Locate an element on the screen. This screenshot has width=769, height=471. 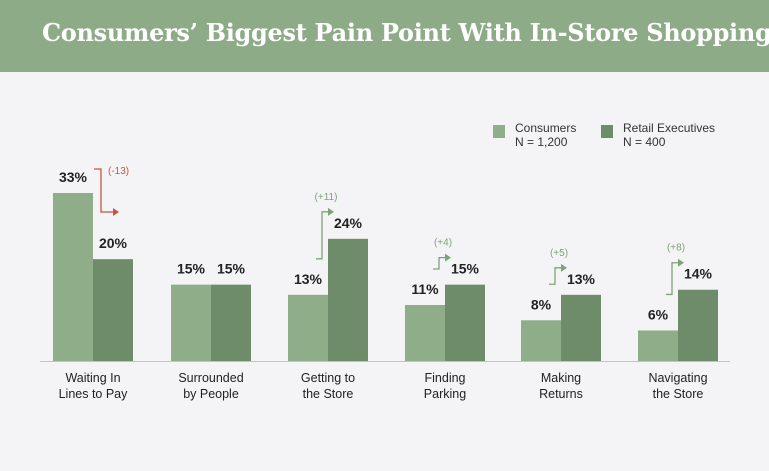
category-label: Navigating is located at coordinates (677, 378).